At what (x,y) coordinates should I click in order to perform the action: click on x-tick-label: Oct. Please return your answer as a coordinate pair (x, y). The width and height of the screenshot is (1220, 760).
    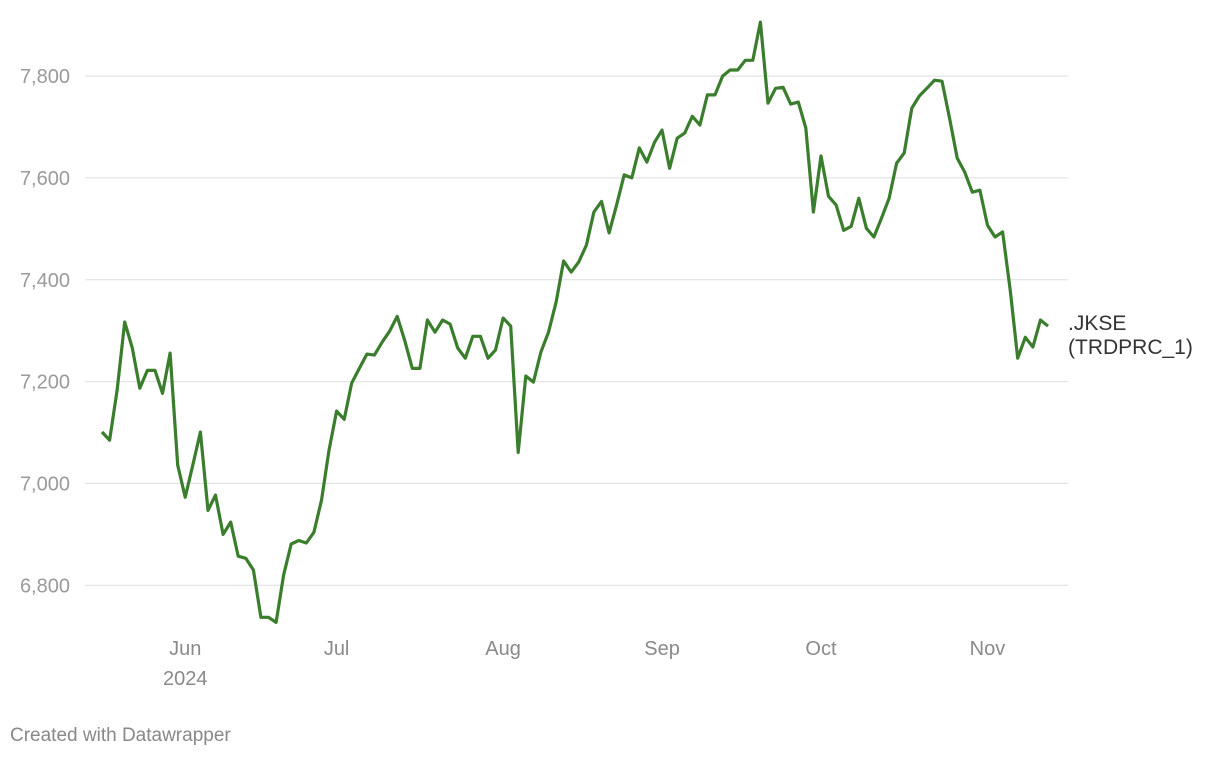
    Looking at the image, I should click on (821, 649).